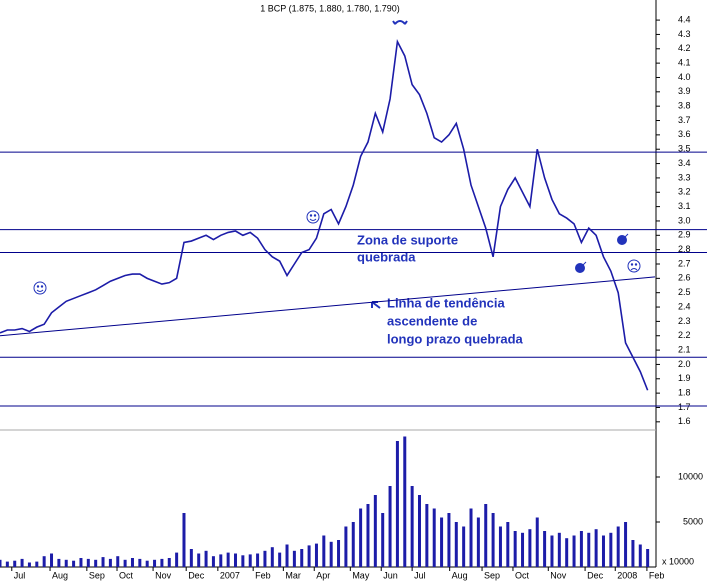 The image size is (707, 582). Describe the element at coordinates (386, 256) in the screenshot. I see `annotation: quebrada` at that location.